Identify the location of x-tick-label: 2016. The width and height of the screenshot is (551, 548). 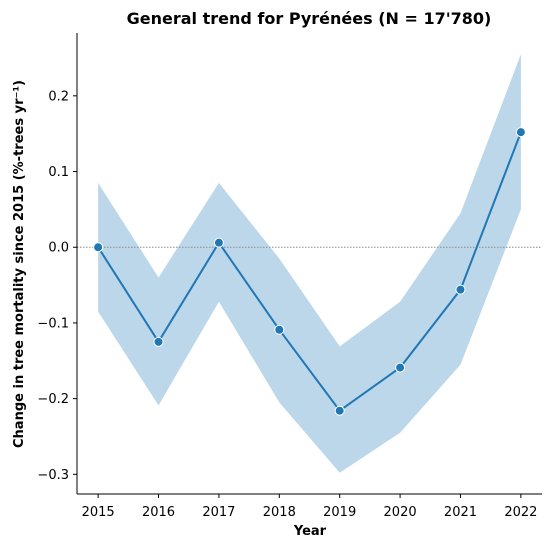
(158, 512).